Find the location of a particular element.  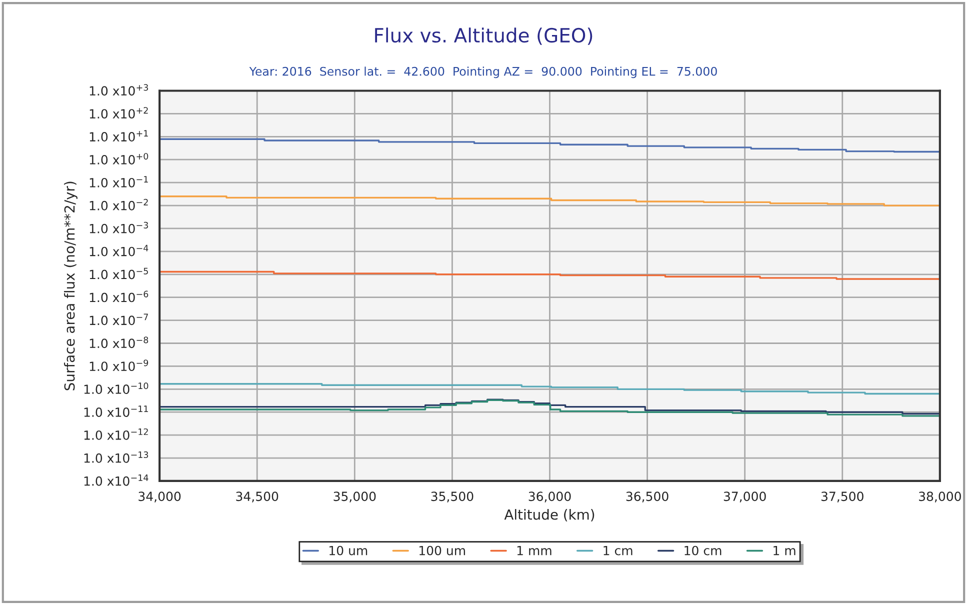

x-tick-label: 34,500 is located at coordinates (257, 497).